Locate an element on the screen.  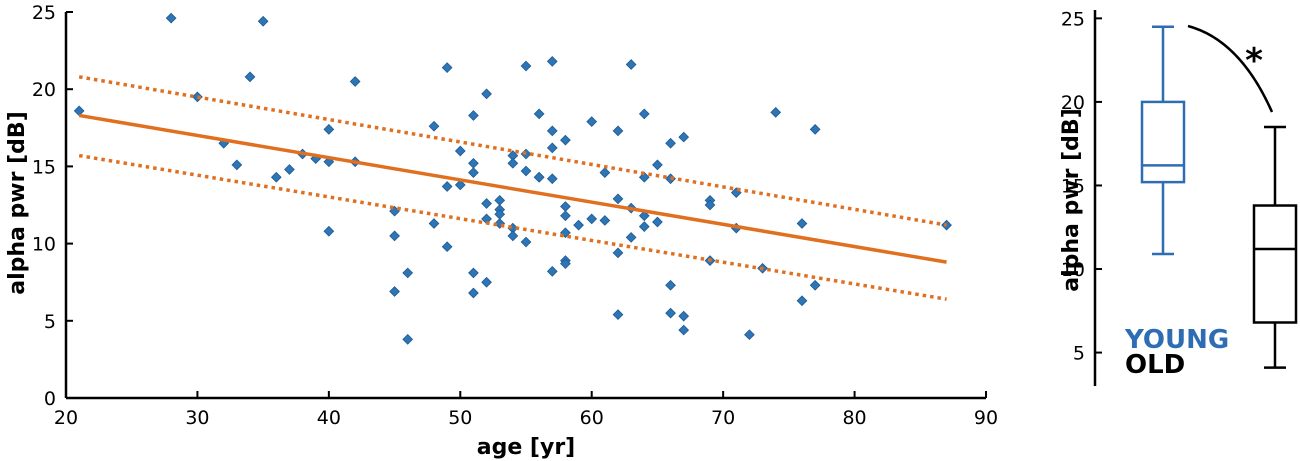
box-y-tick-label: 20 is located at coordinates (1073, 103).